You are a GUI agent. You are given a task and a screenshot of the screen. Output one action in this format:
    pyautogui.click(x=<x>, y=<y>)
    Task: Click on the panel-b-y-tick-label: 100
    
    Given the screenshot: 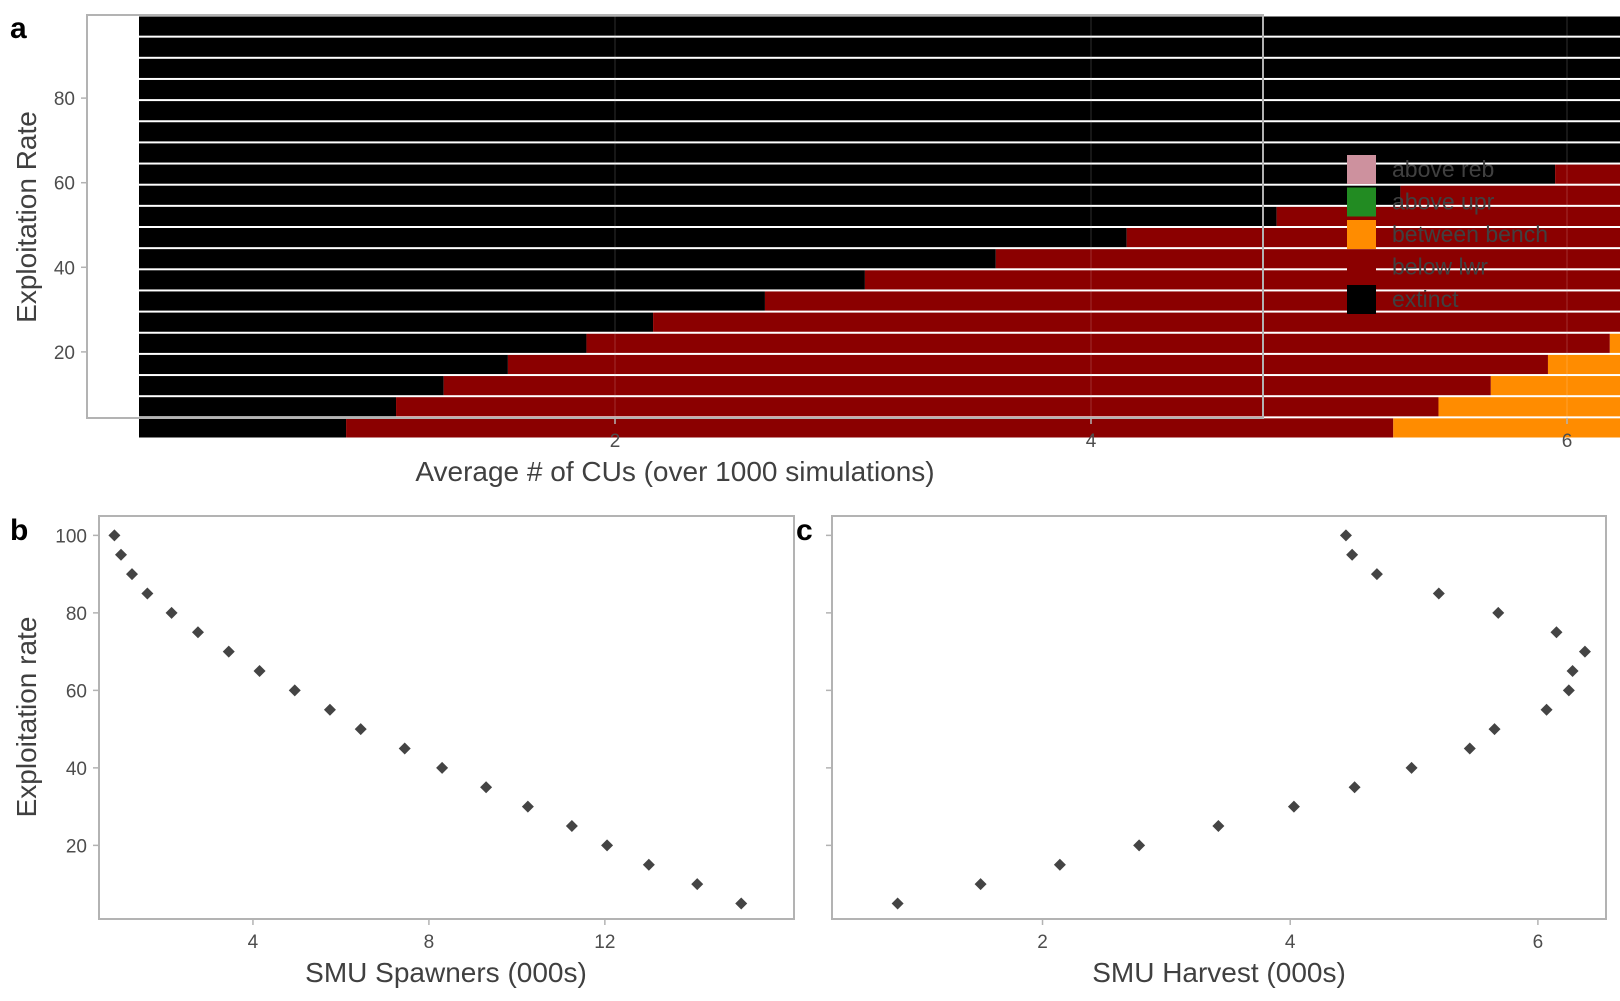 What is the action you would take?
    pyautogui.click(x=71, y=536)
    